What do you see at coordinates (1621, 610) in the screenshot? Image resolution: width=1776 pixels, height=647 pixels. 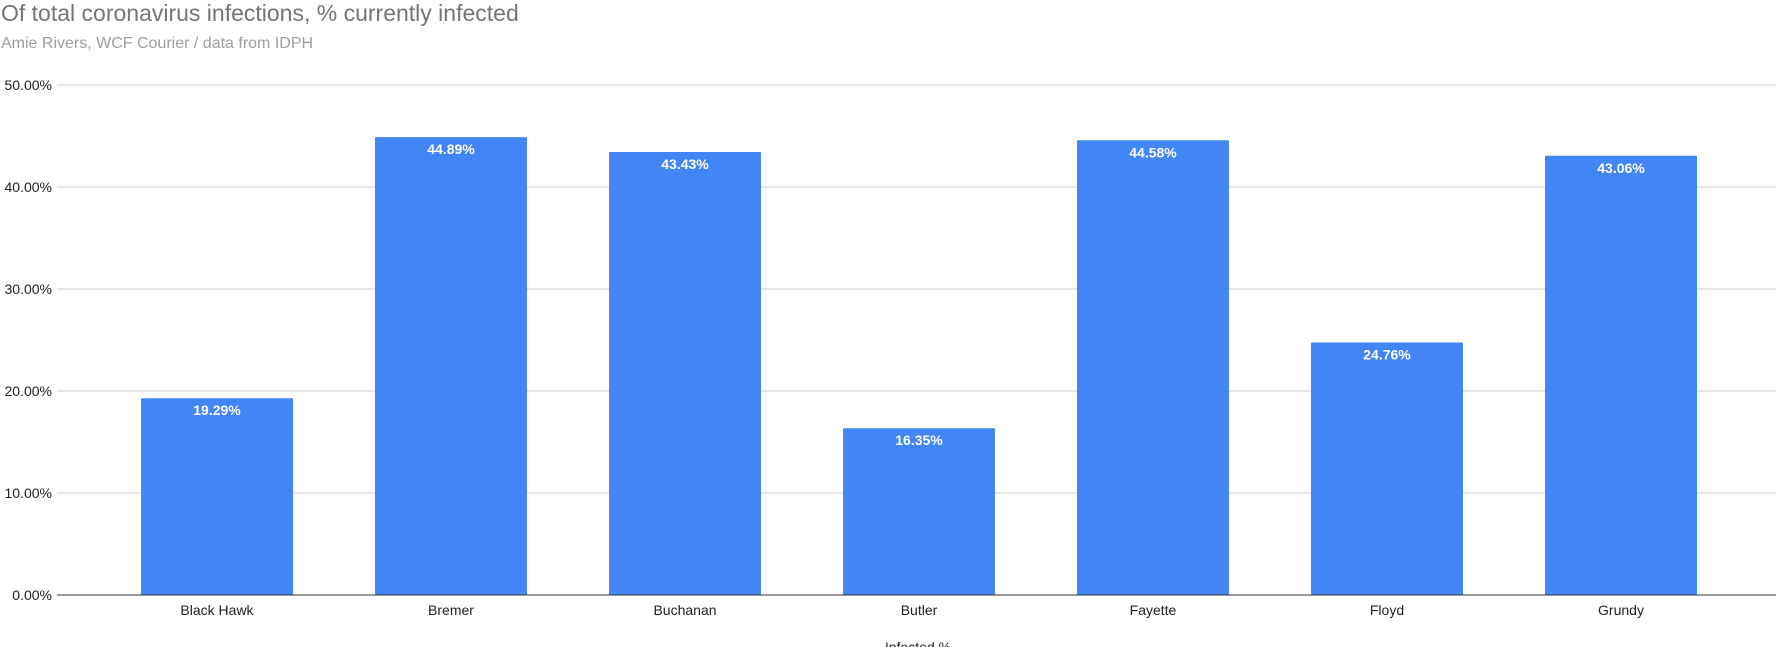 I see `x-tick-label: Grundy` at bounding box center [1621, 610].